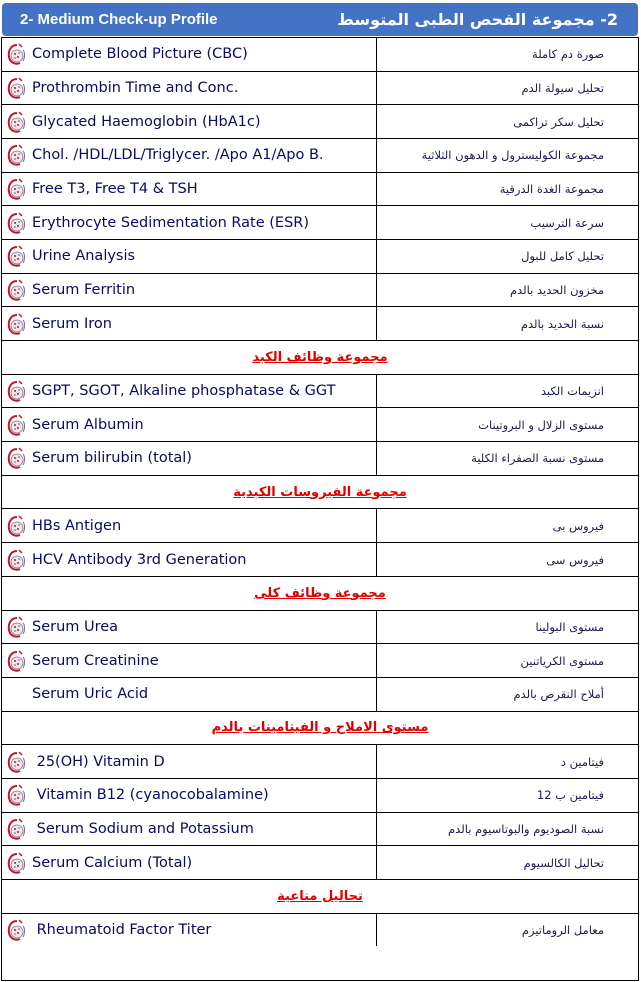  I want to click on test-name-en-cell: Serum Urea, so click(189, 627).